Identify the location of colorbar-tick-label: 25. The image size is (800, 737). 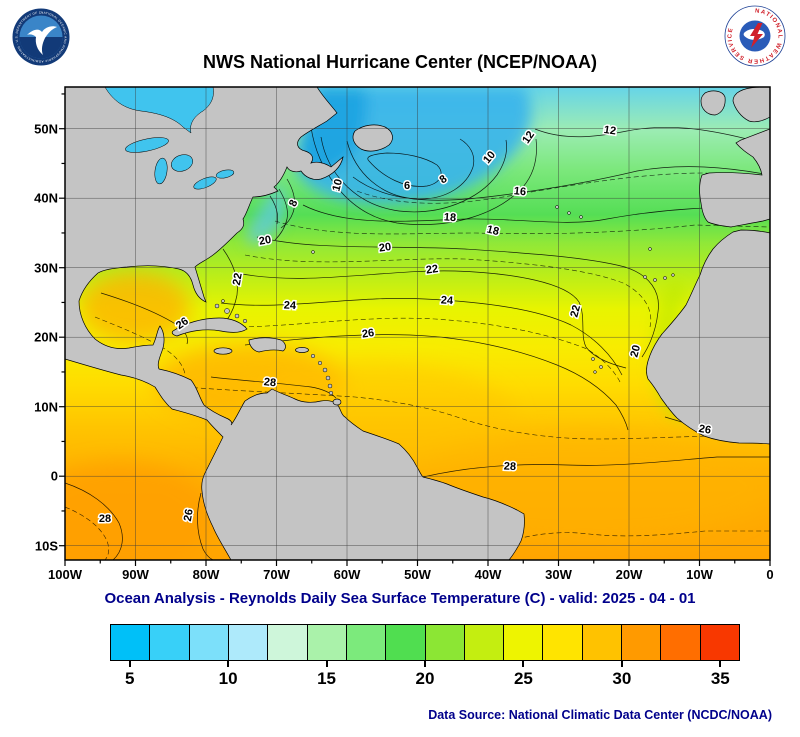
(523, 678).